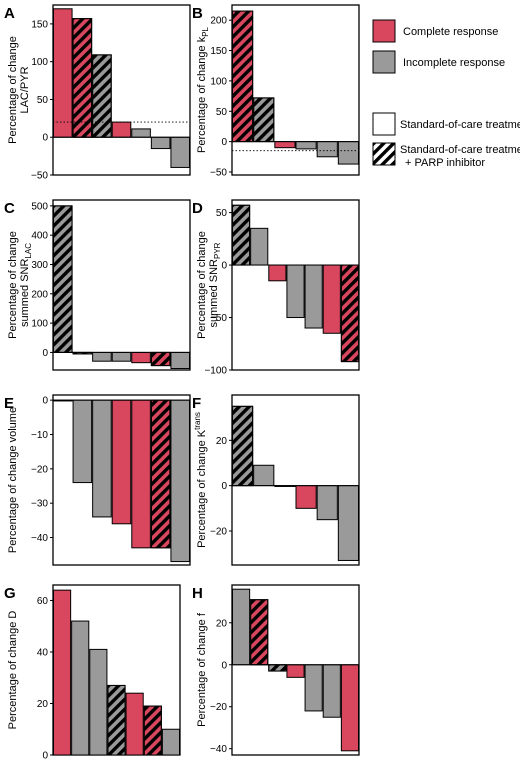 The image size is (520, 760). What do you see at coordinates (200, 480) in the screenshot?
I see `y-axis-label: Percentage of change Ktrans​` at bounding box center [200, 480].